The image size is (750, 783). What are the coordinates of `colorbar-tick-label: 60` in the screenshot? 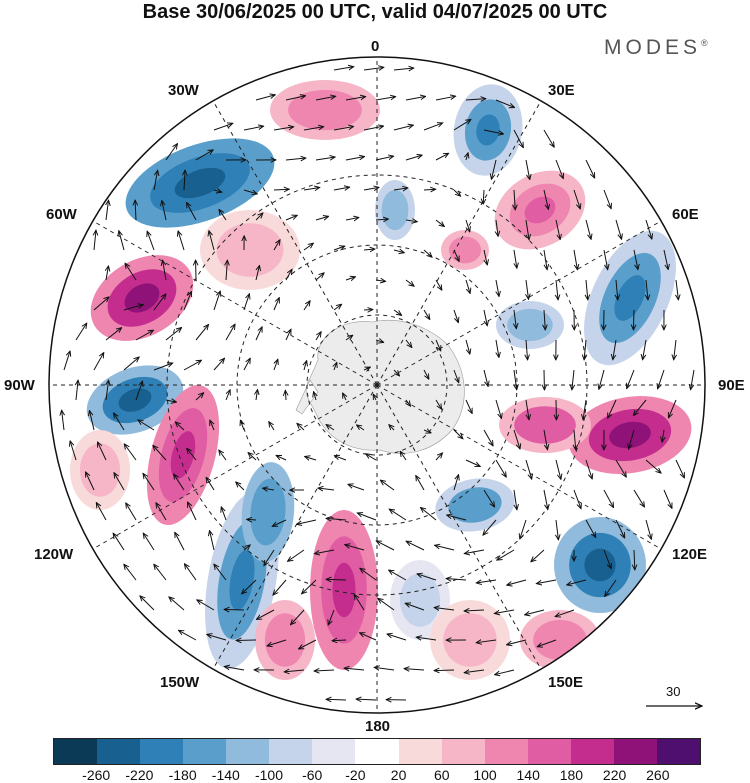 It's located at (442, 775).